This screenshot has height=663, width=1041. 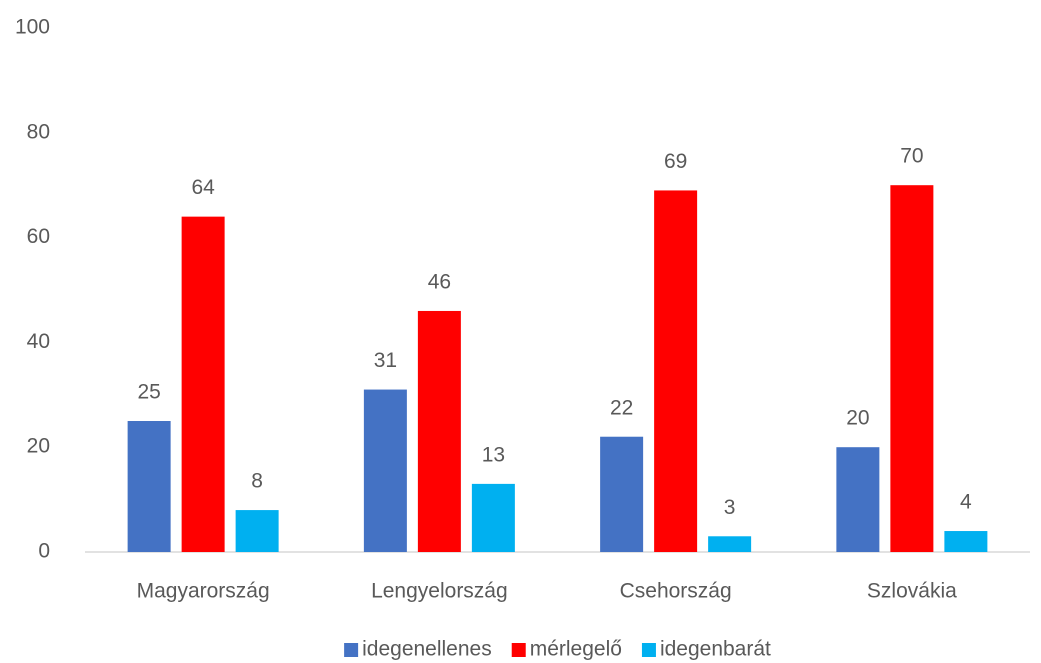 I want to click on data-label: 46, so click(x=439, y=282).